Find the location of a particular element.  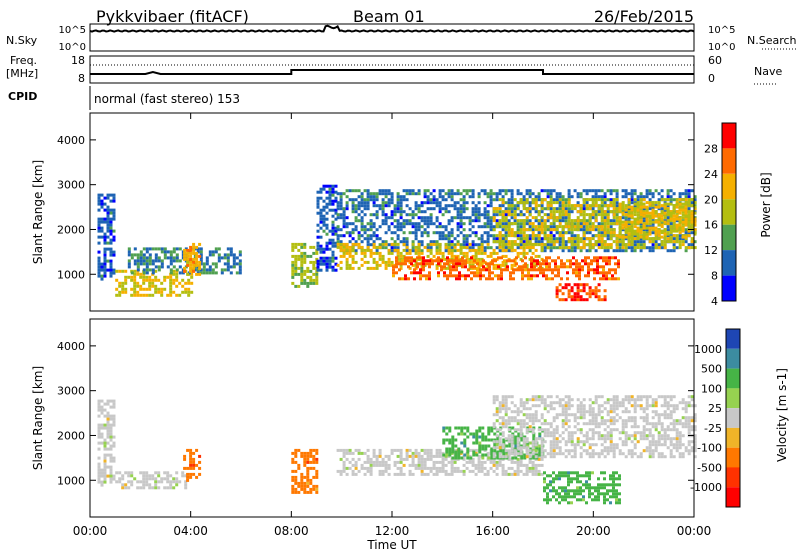

freq-tick-high: 18 is located at coordinates (78, 60).